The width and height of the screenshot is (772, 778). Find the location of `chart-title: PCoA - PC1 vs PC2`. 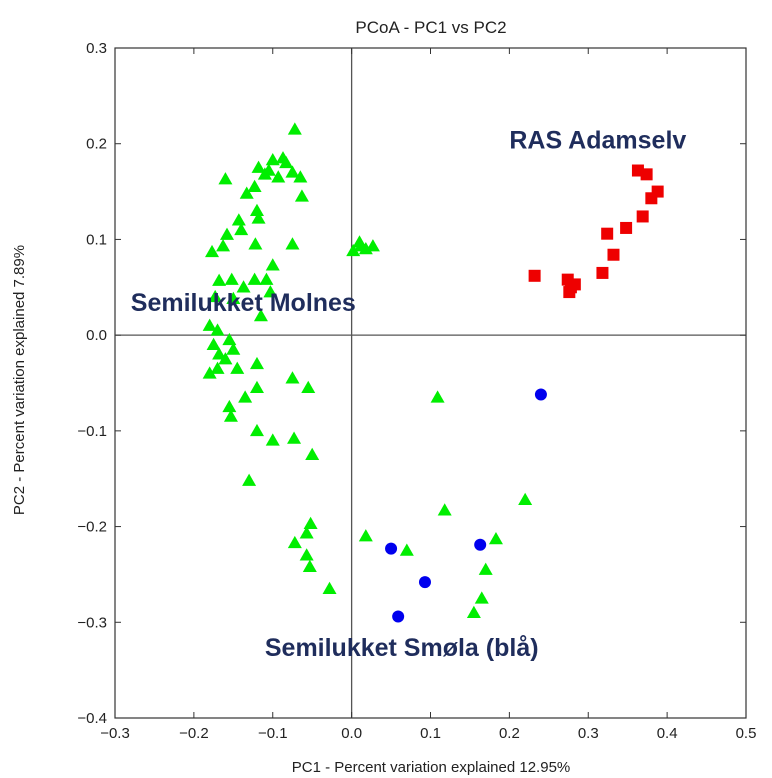

chart-title: PCoA - PC1 vs PC2 is located at coordinates (430, 27).